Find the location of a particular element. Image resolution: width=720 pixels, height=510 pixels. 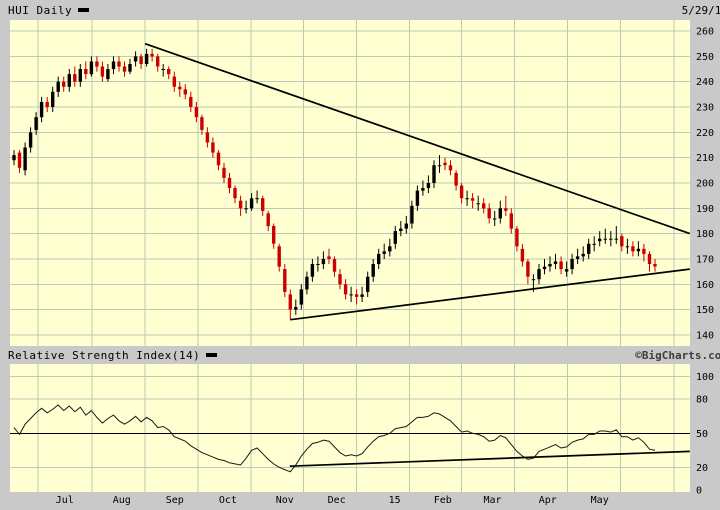

month-label: Jul is located at coordinates (64, 500).